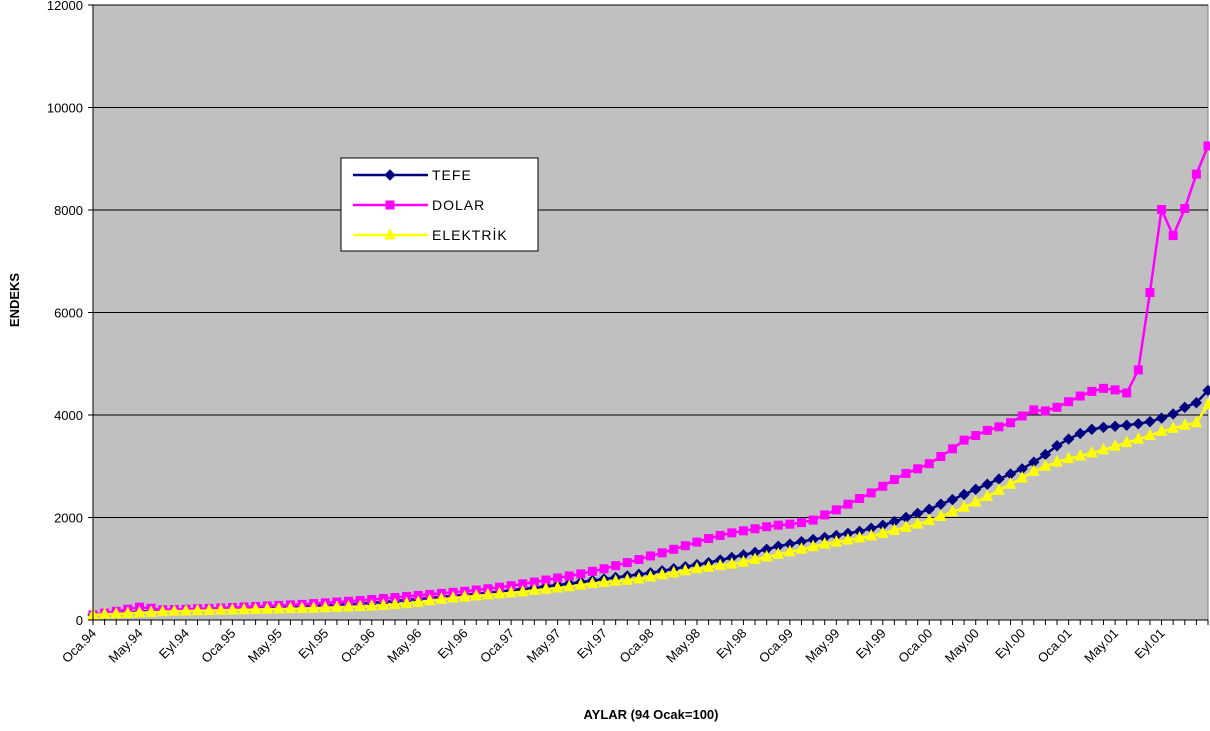  Describe the element at coordinates (79, 646) in the screenshot. I see `x-tick-label: Oca.94` at that location.